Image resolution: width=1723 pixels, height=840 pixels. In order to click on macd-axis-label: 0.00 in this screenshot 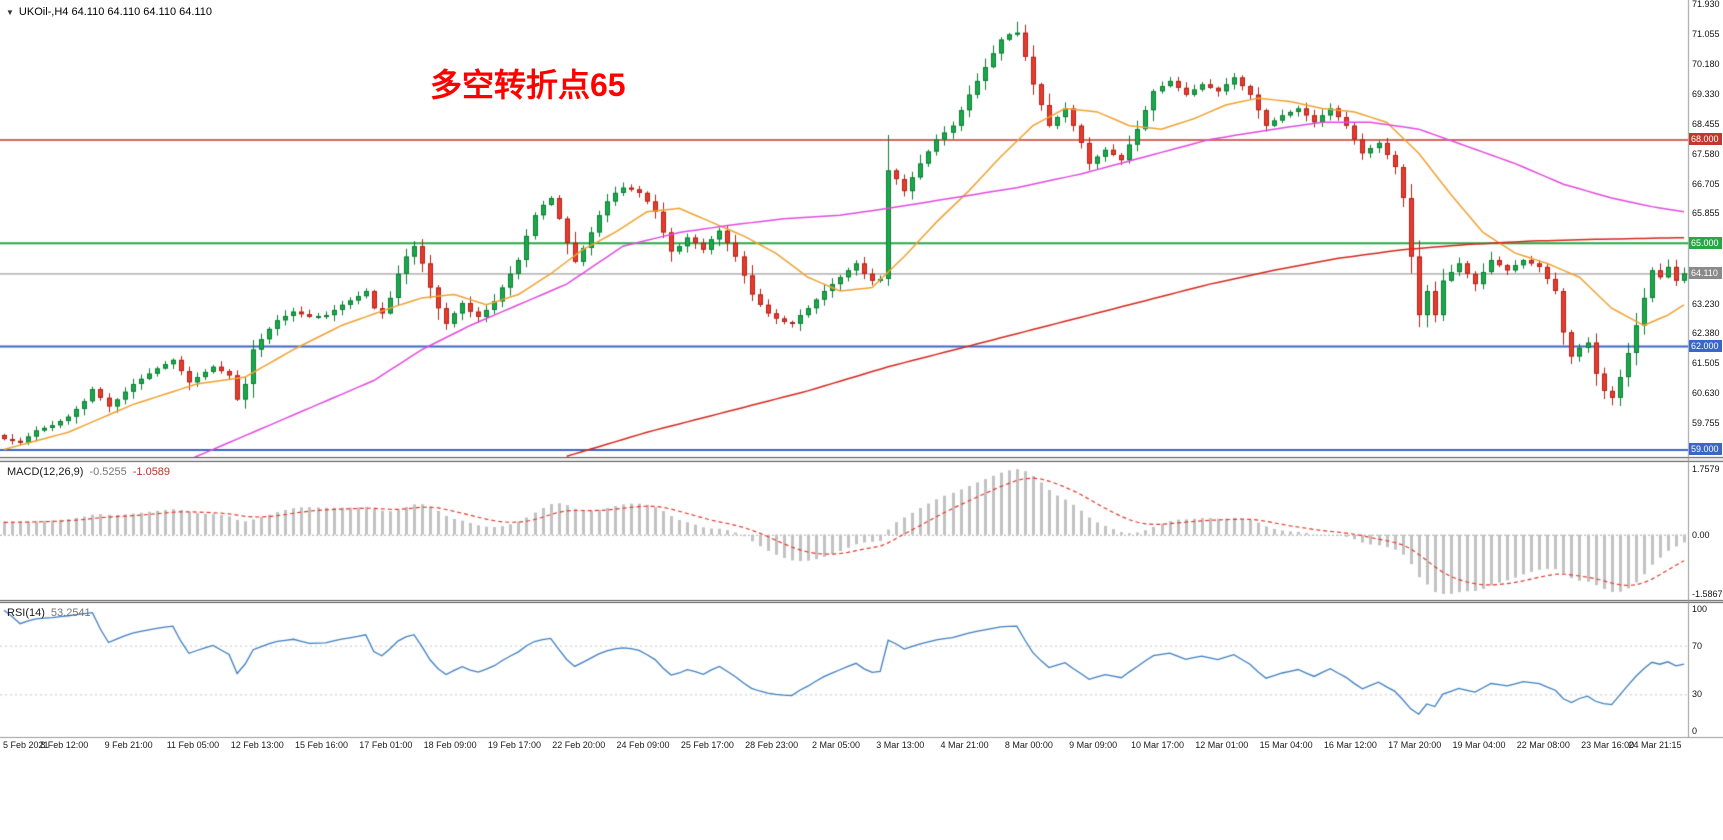, I will do `click(1701, 534)`.